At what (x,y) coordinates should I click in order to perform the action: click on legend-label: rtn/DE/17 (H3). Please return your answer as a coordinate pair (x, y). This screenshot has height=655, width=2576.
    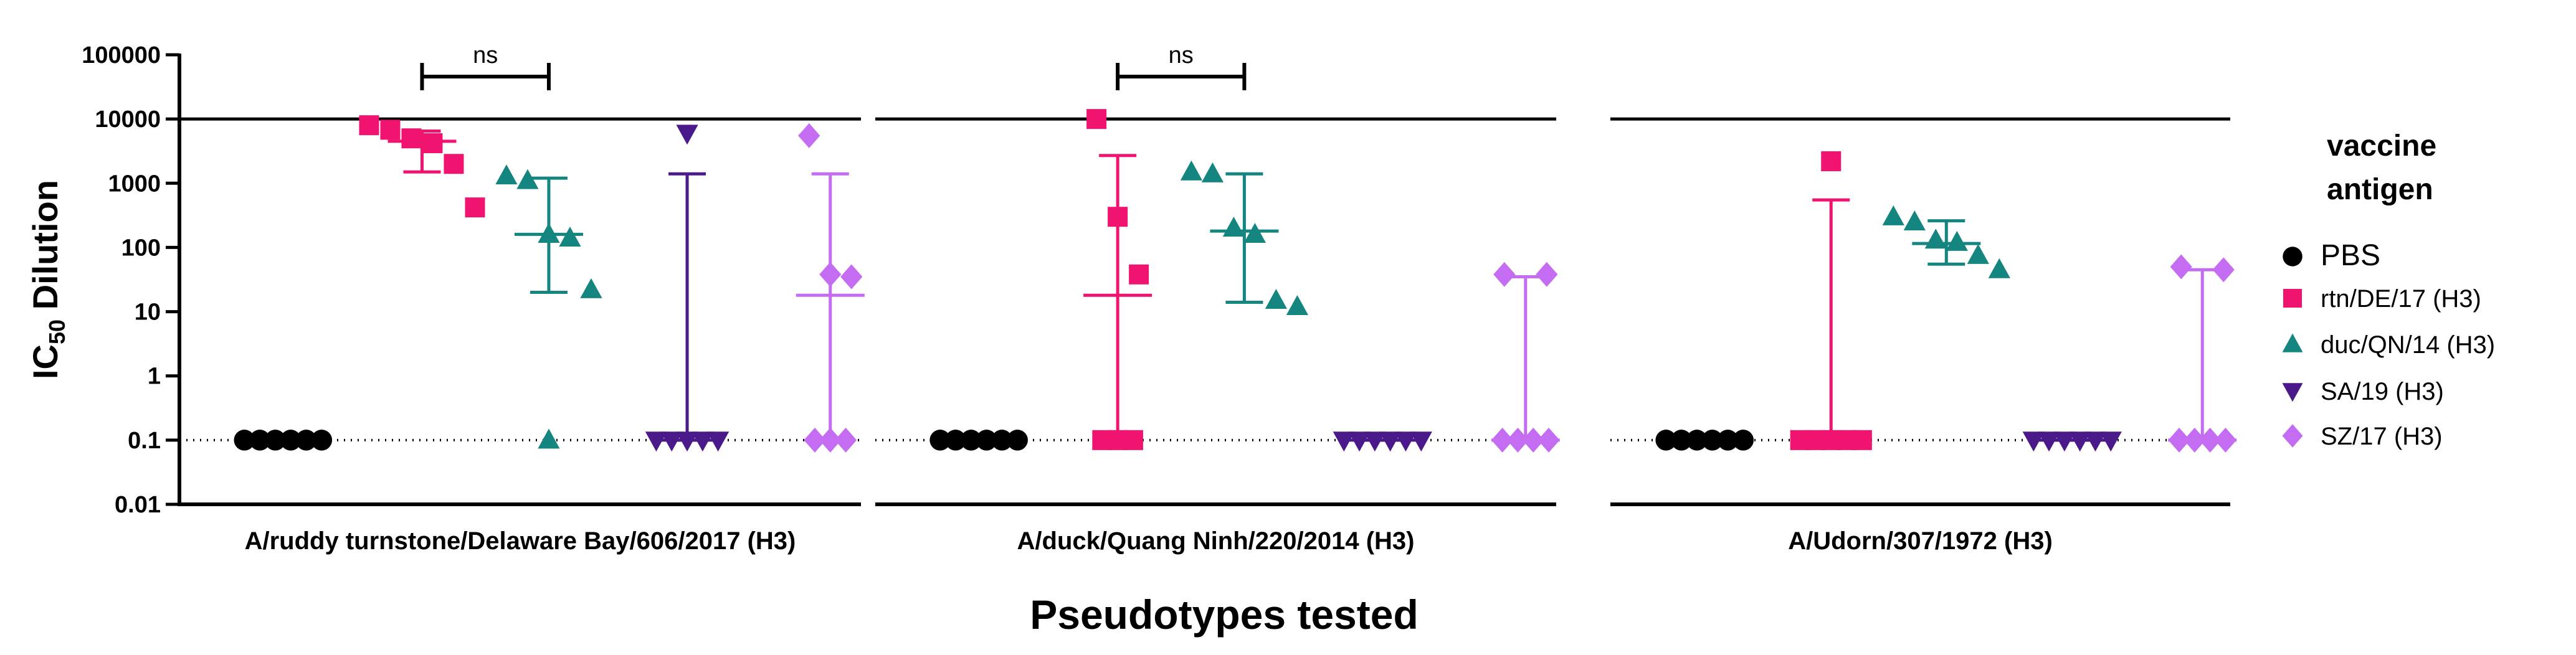
    Looking at the image, I should click on (2401, 299).